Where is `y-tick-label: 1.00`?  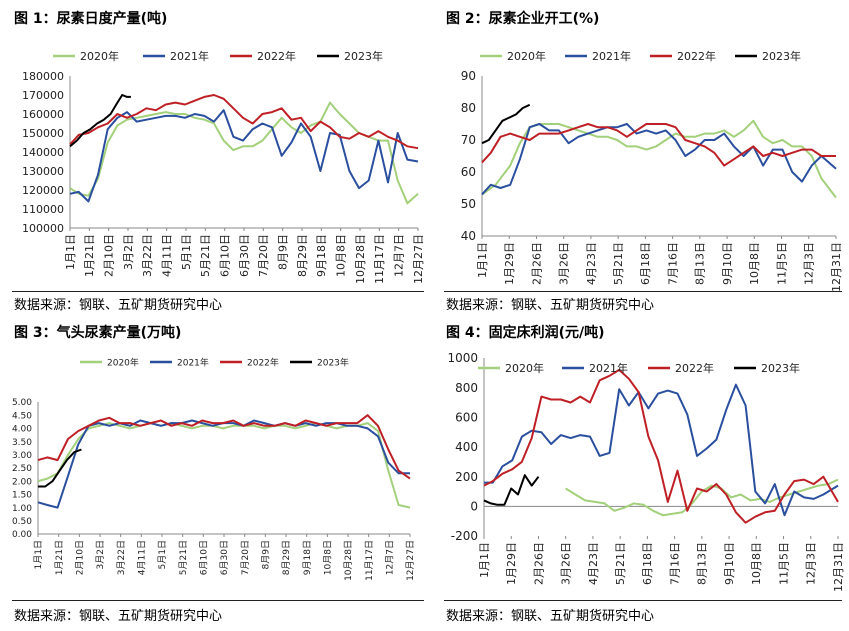
y-tick-label: 1.00 is located at coordinates (22, 509).